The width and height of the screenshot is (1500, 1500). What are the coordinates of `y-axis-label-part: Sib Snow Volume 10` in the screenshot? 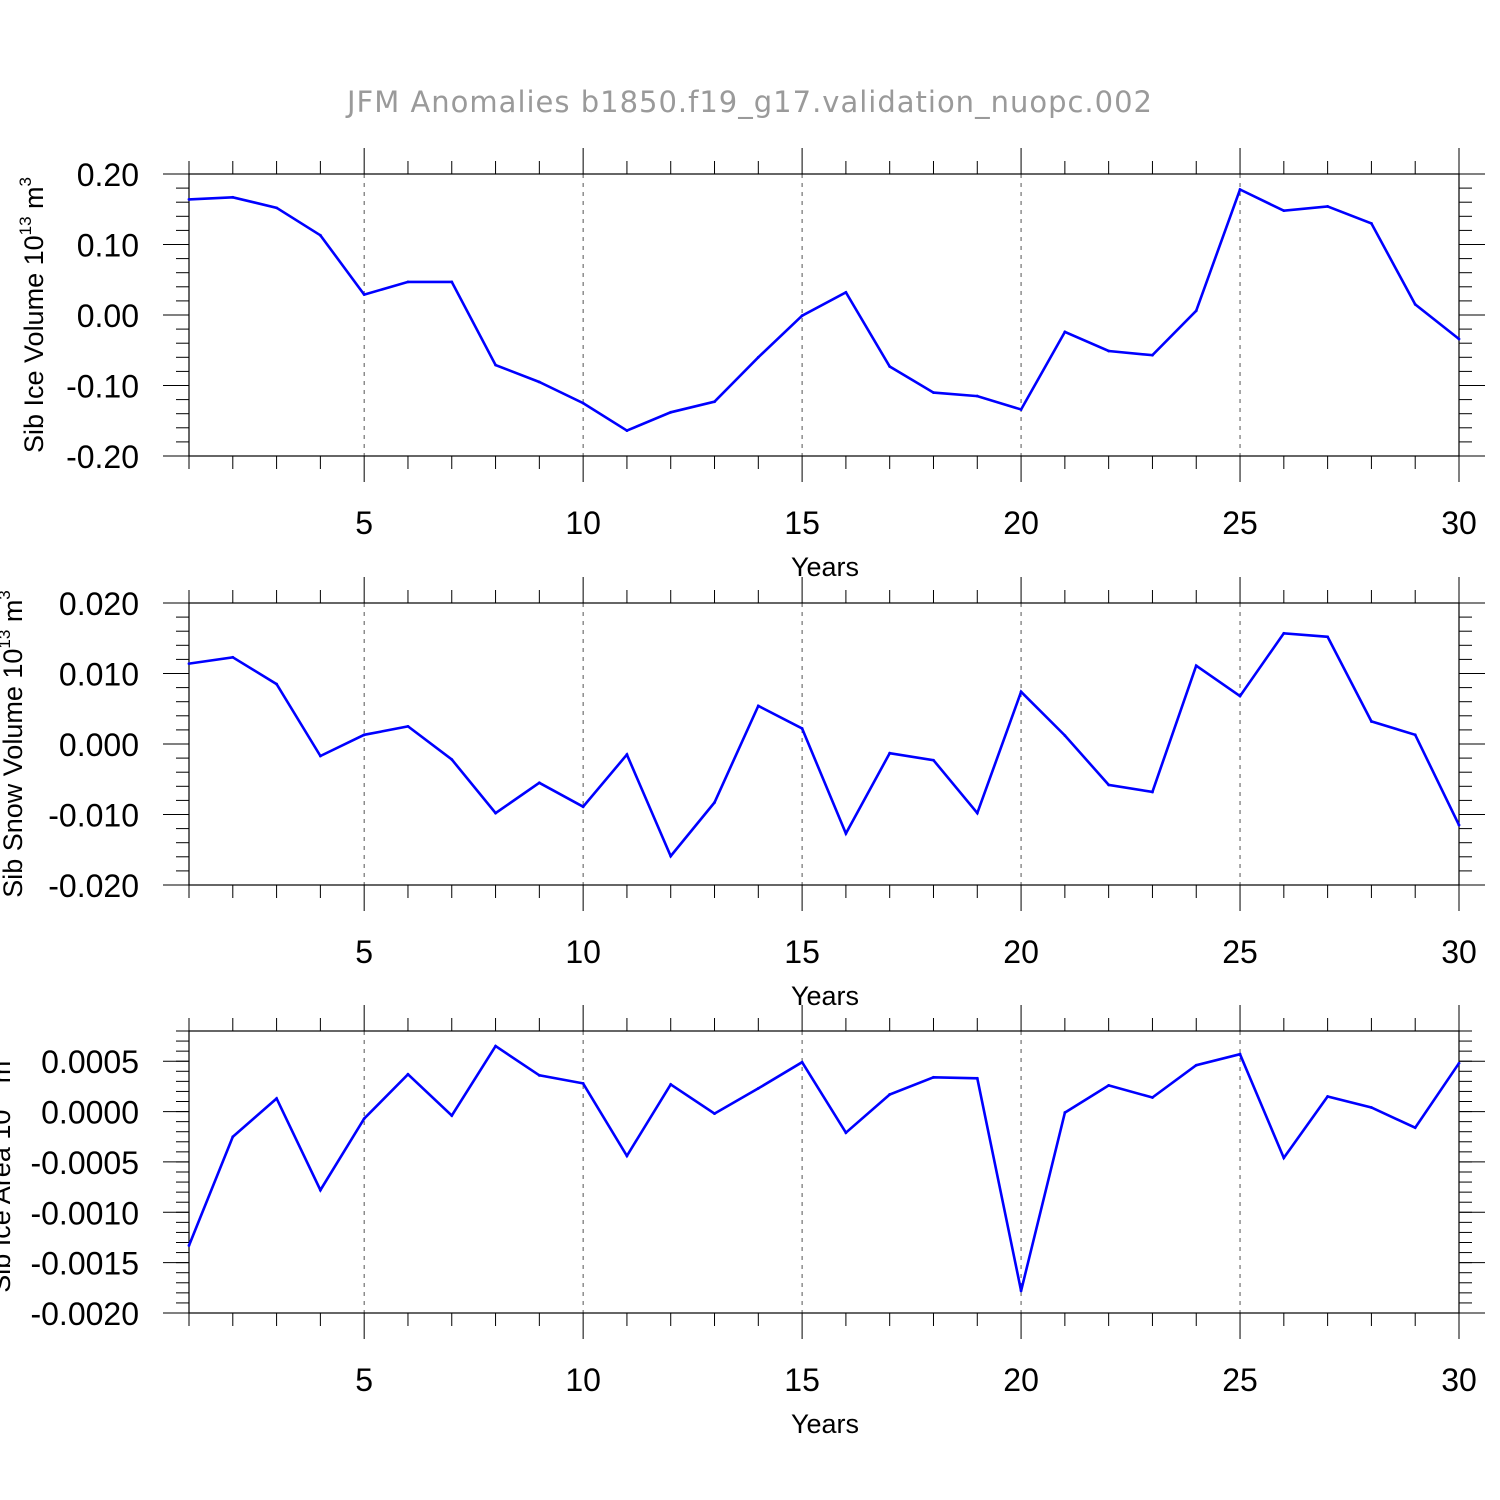 It's located at (14, 773).